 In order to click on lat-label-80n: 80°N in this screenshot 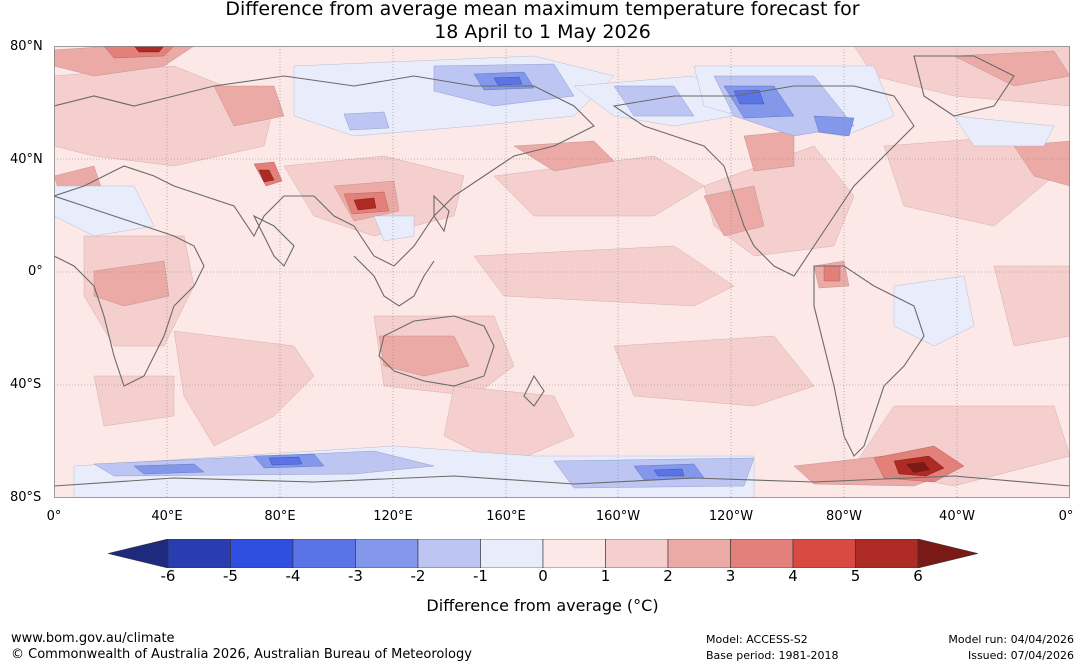, I will do `click(26, 46)`.